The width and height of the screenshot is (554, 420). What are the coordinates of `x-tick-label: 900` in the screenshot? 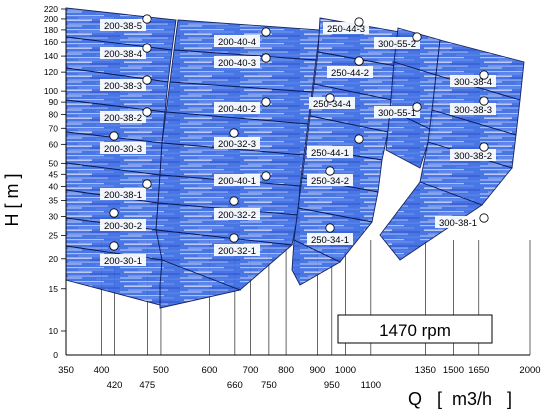 It's located at (317, 370).